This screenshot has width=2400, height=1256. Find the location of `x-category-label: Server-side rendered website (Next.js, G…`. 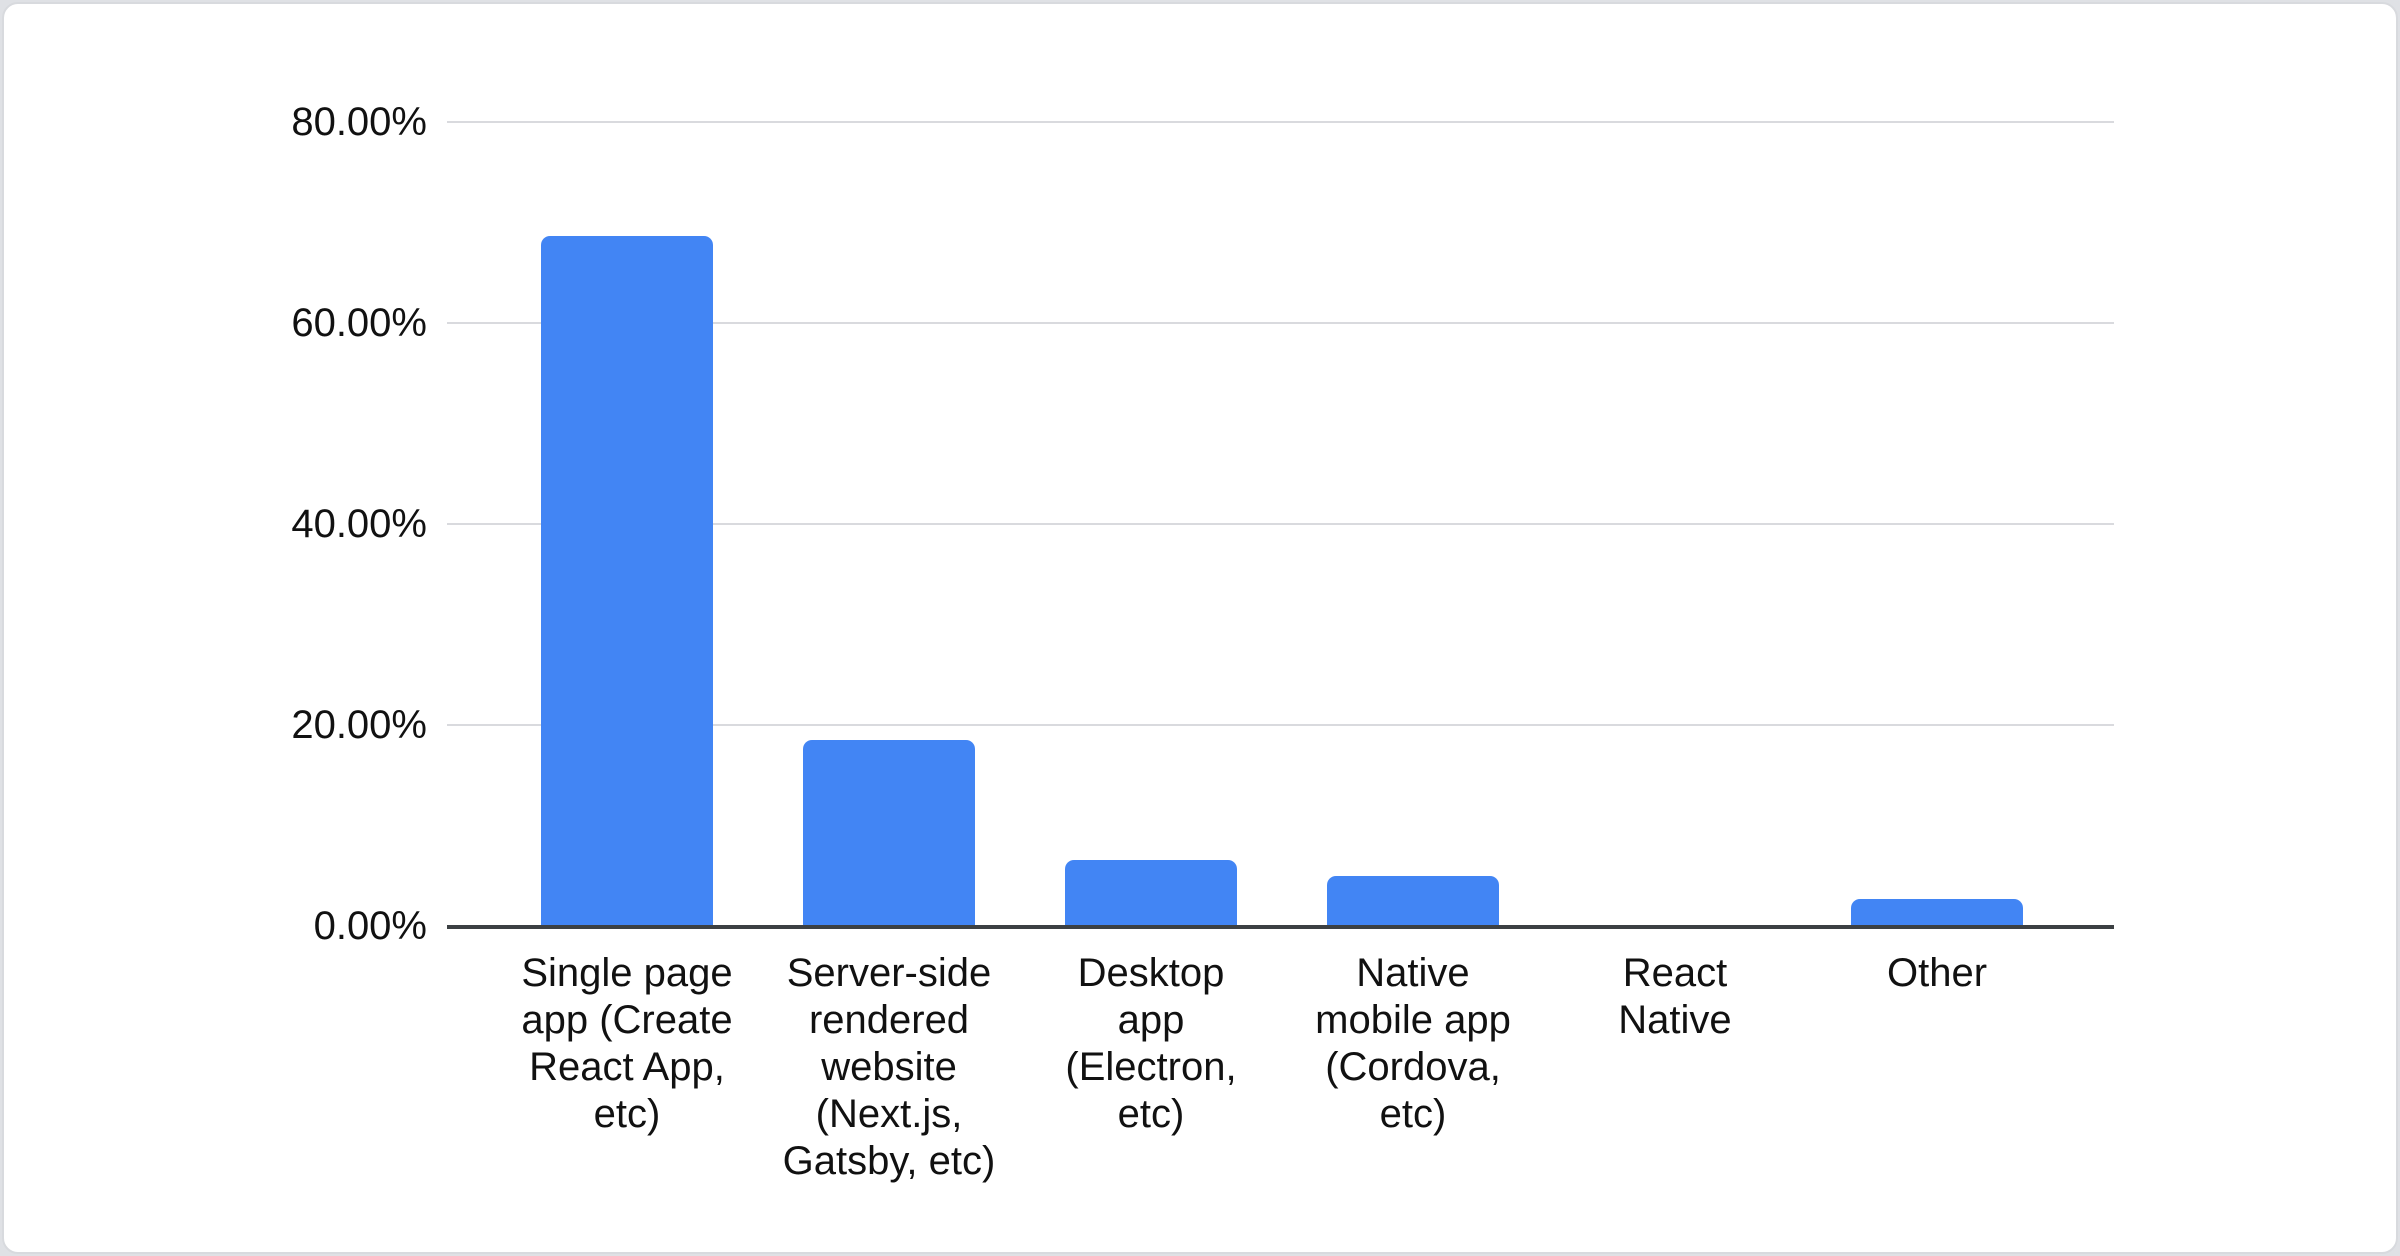

x-category-label: Server-side rendered website (Next.js, G… is located at coordinates (889, 1067).